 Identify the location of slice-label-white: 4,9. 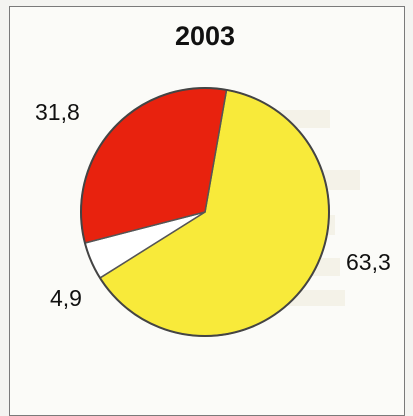
(66, 298).